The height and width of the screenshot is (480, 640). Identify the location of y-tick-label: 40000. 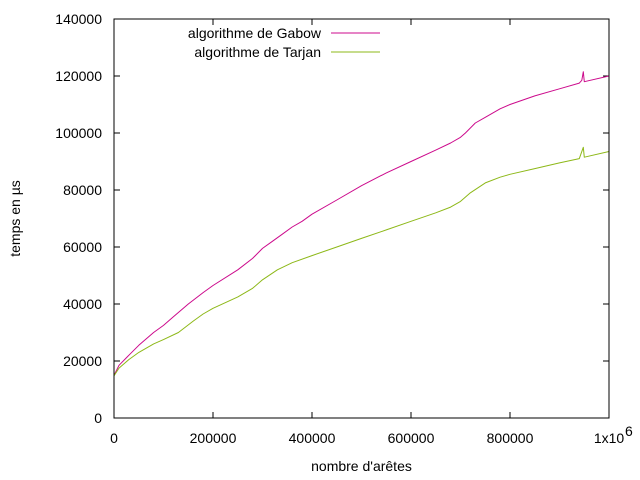
(82, 304).